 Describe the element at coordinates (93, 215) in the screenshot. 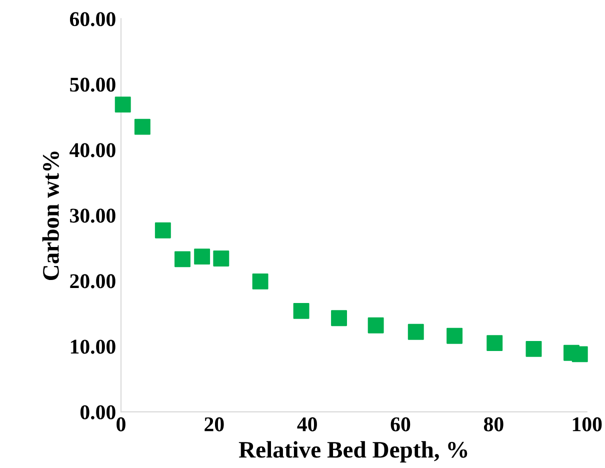

I see `y-tick-label: 30.00` at that location.